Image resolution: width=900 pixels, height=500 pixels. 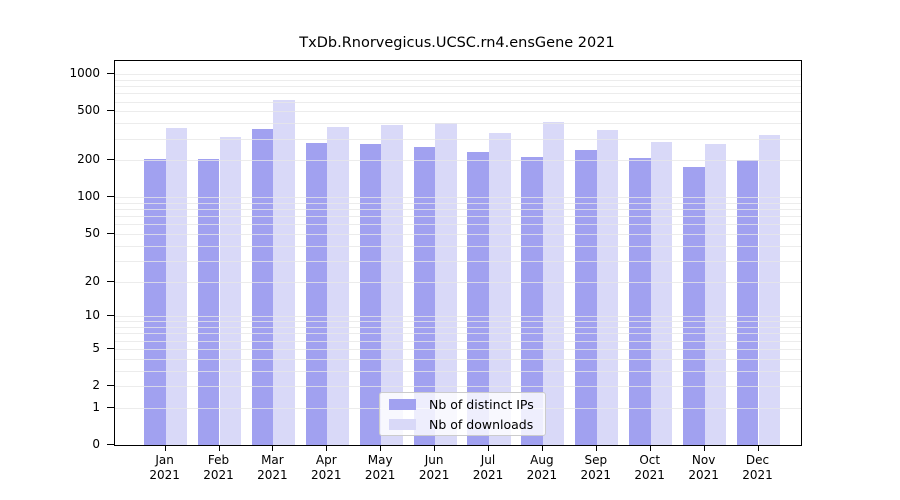 I want to click on x-axis-label: Dec 2021, so click(x=757, y=467).